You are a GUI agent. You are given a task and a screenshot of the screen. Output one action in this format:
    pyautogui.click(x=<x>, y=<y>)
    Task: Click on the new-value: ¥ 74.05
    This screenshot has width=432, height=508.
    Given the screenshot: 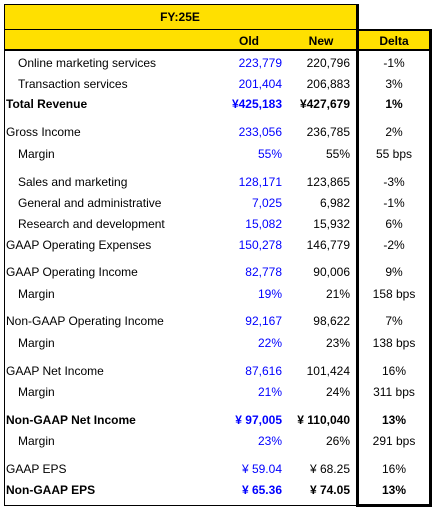 What is the action you would take?
    pyautogui.click(x=329, y=490)
    